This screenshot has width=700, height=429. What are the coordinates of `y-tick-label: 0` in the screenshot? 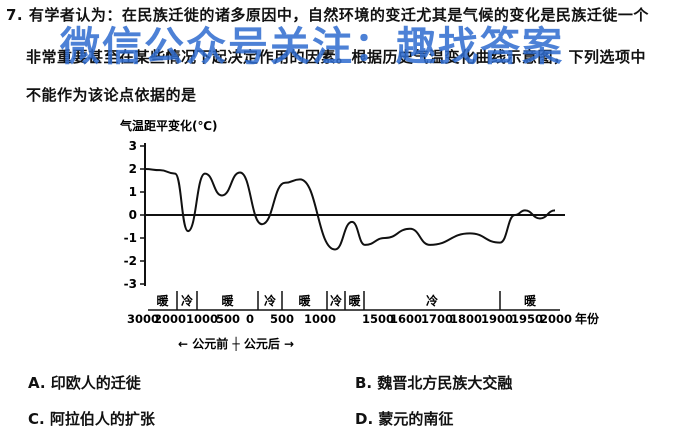 It's located at (133, 215).